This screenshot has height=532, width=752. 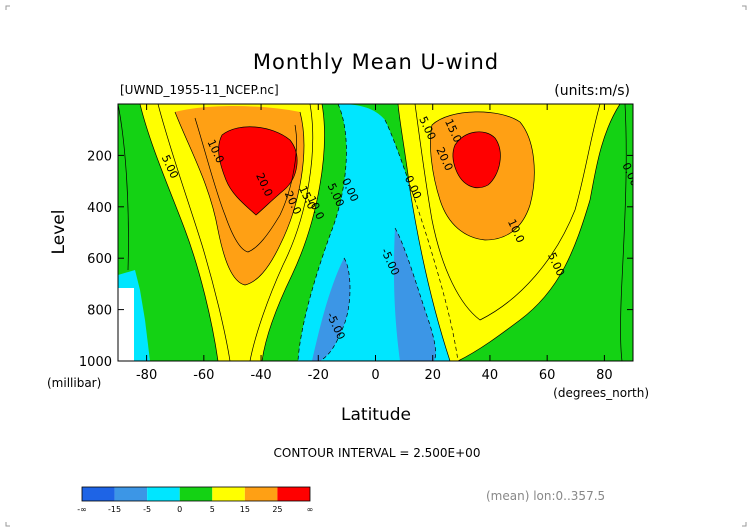 What do you see at coordinates (99, 259) in the screenshot?
I see `y-tick-label: 600` at bounding box center [99, 259].